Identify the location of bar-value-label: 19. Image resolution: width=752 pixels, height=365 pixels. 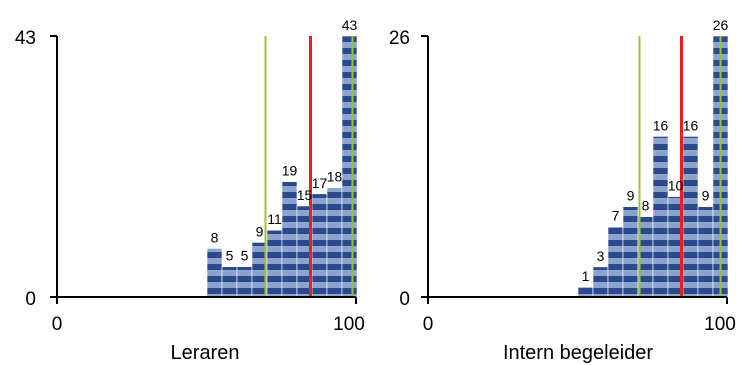
(290, 171).